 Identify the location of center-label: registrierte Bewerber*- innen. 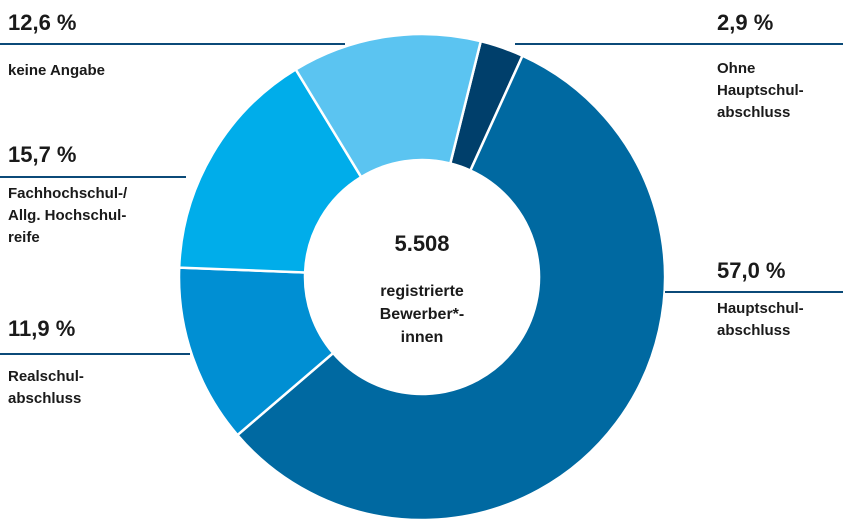
(422, 314).